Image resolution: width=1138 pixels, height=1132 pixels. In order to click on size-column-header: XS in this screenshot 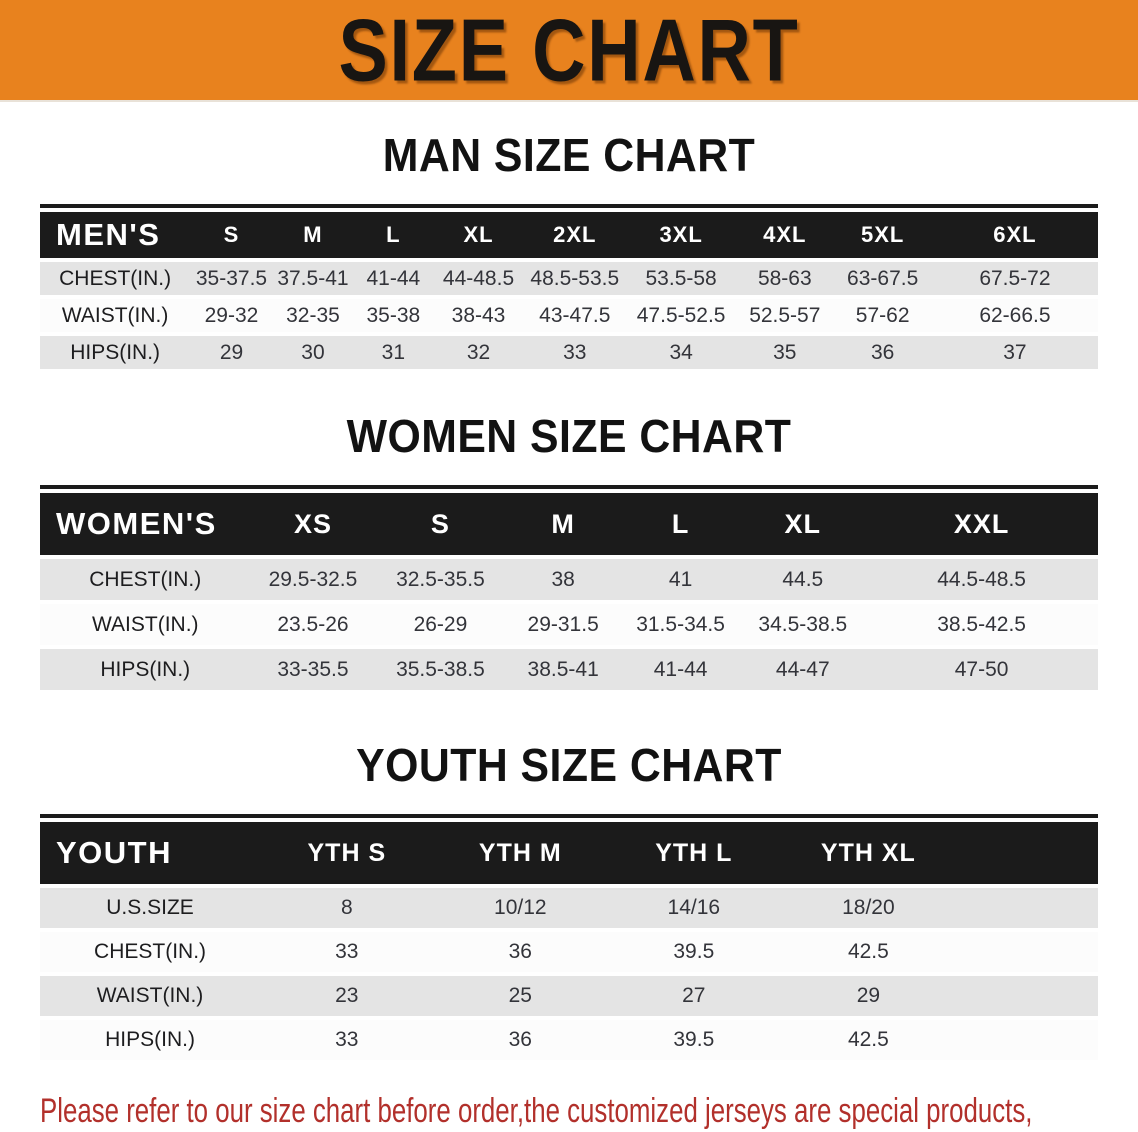, I will do `click(313, 524)`.